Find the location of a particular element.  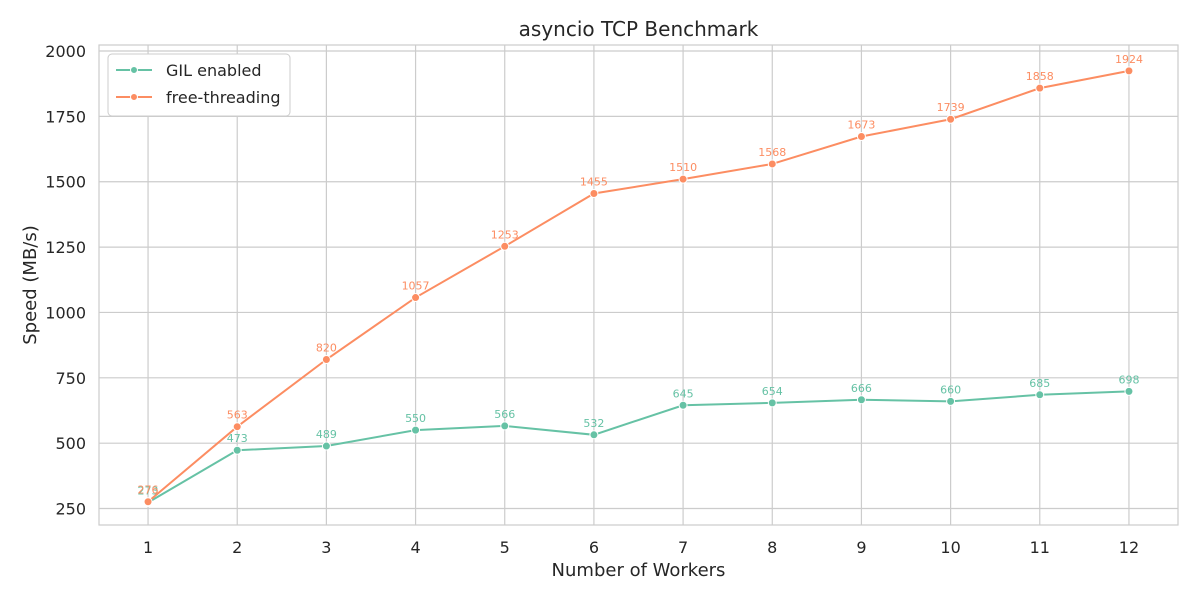

data-label: 1673 is located at coordinates (861, 125).